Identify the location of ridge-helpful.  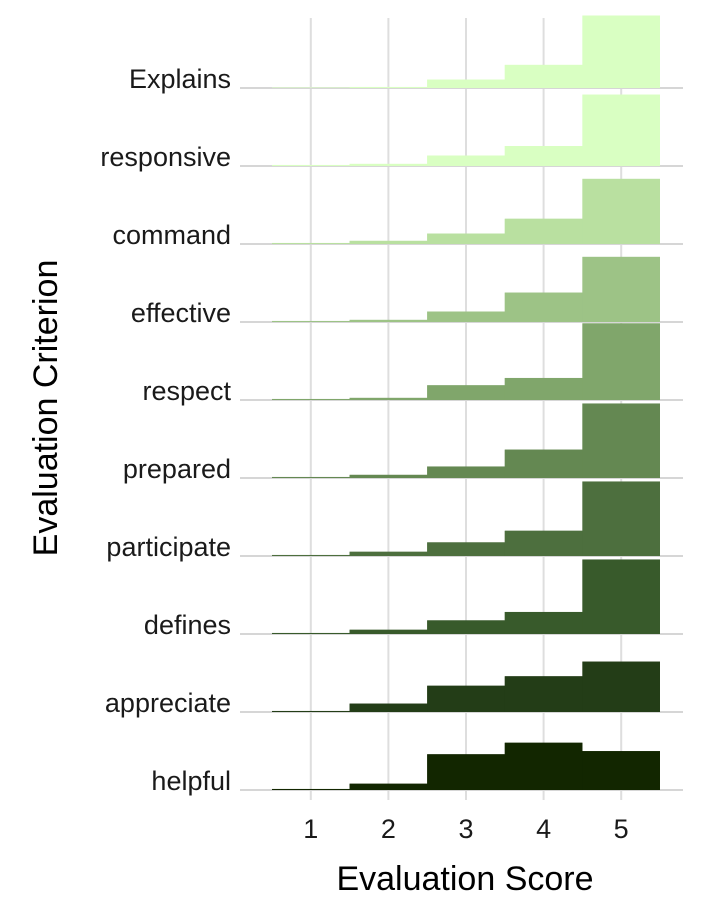
(461, 766).